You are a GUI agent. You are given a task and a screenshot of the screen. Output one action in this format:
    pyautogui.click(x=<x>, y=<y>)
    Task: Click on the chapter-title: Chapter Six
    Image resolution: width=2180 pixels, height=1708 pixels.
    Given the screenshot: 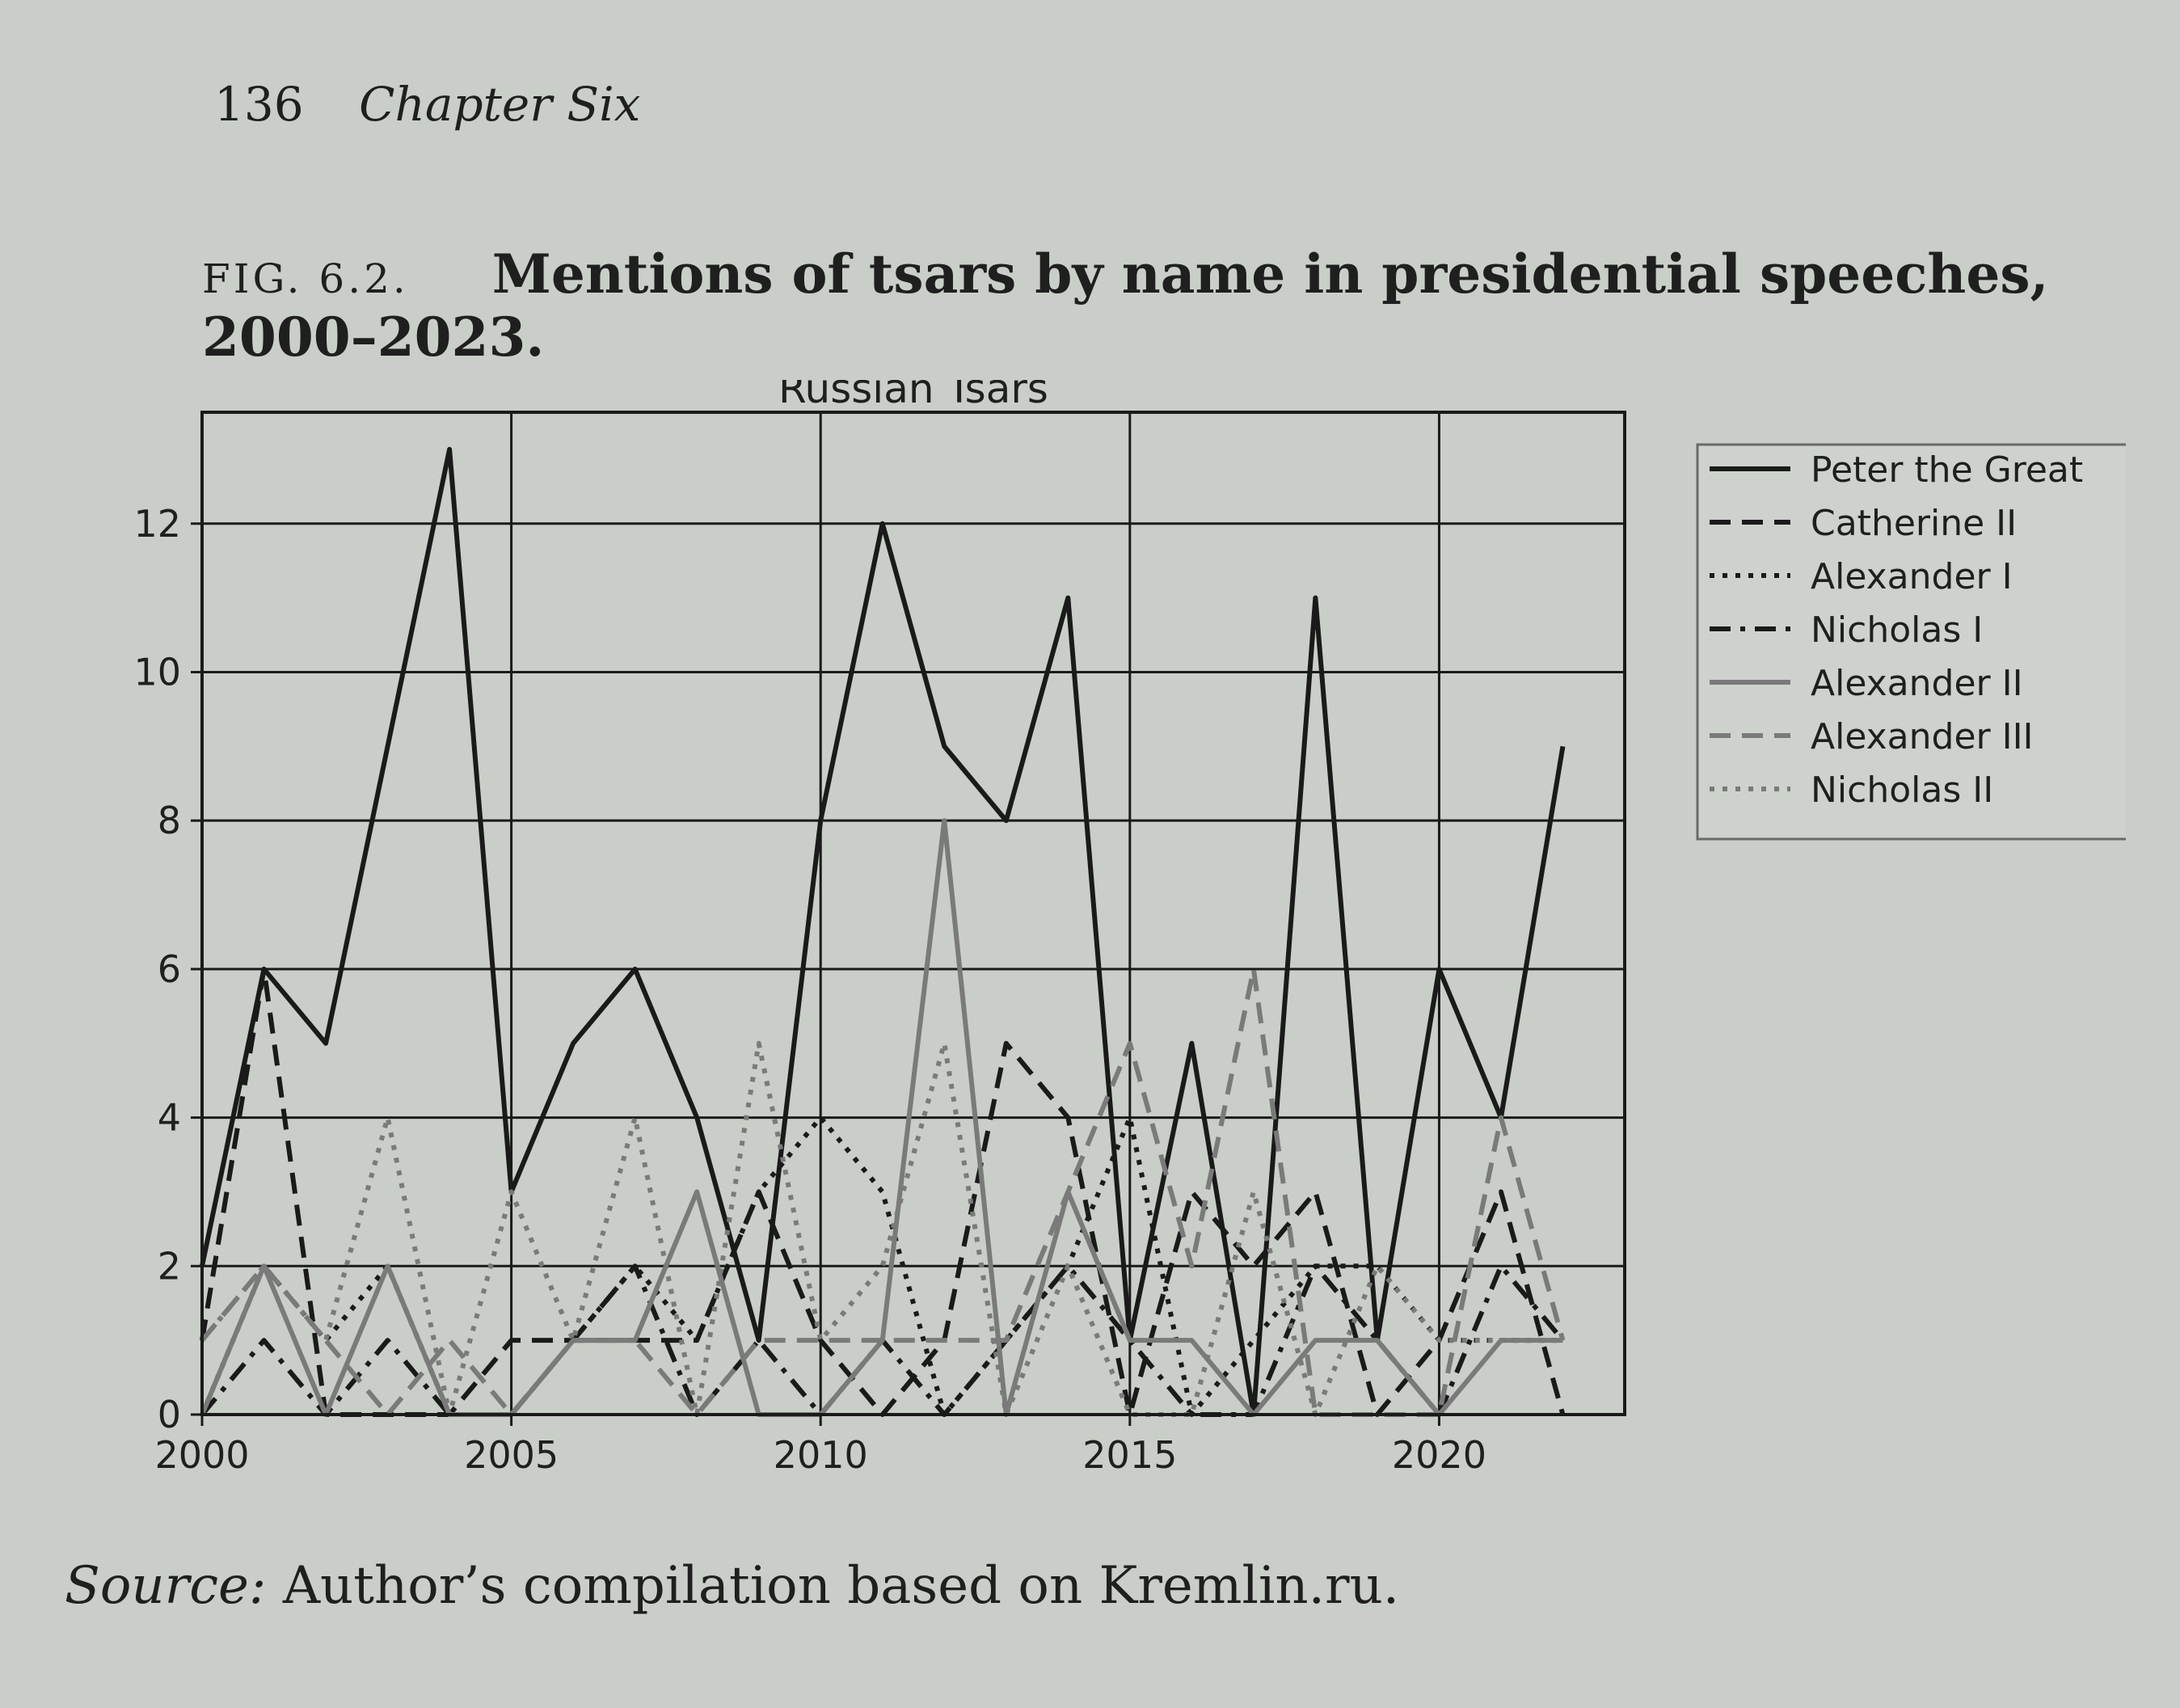 What is the action you would take?
    pyautogui.click(x=500, y=105)
    